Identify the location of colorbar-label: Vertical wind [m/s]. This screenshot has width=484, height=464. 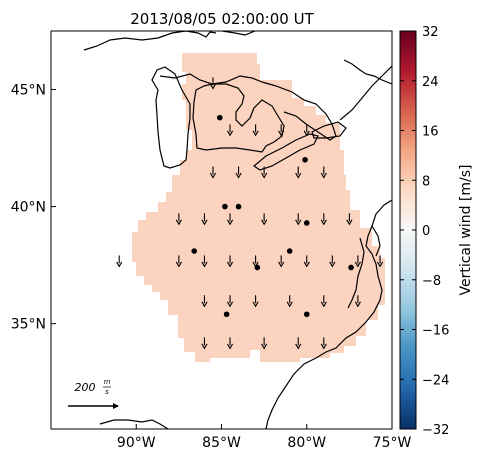
(466, 230).